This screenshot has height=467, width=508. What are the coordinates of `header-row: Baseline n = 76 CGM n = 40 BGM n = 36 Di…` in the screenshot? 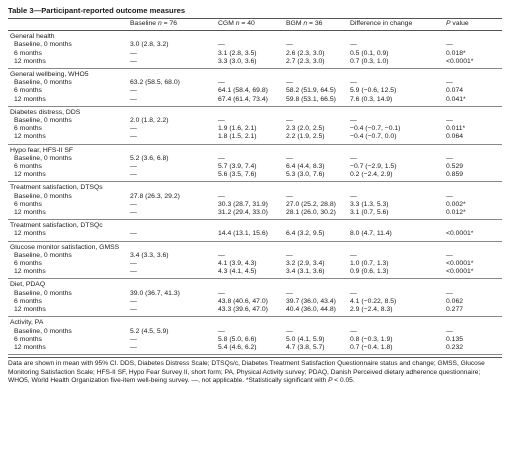 It's located at (255, 24).